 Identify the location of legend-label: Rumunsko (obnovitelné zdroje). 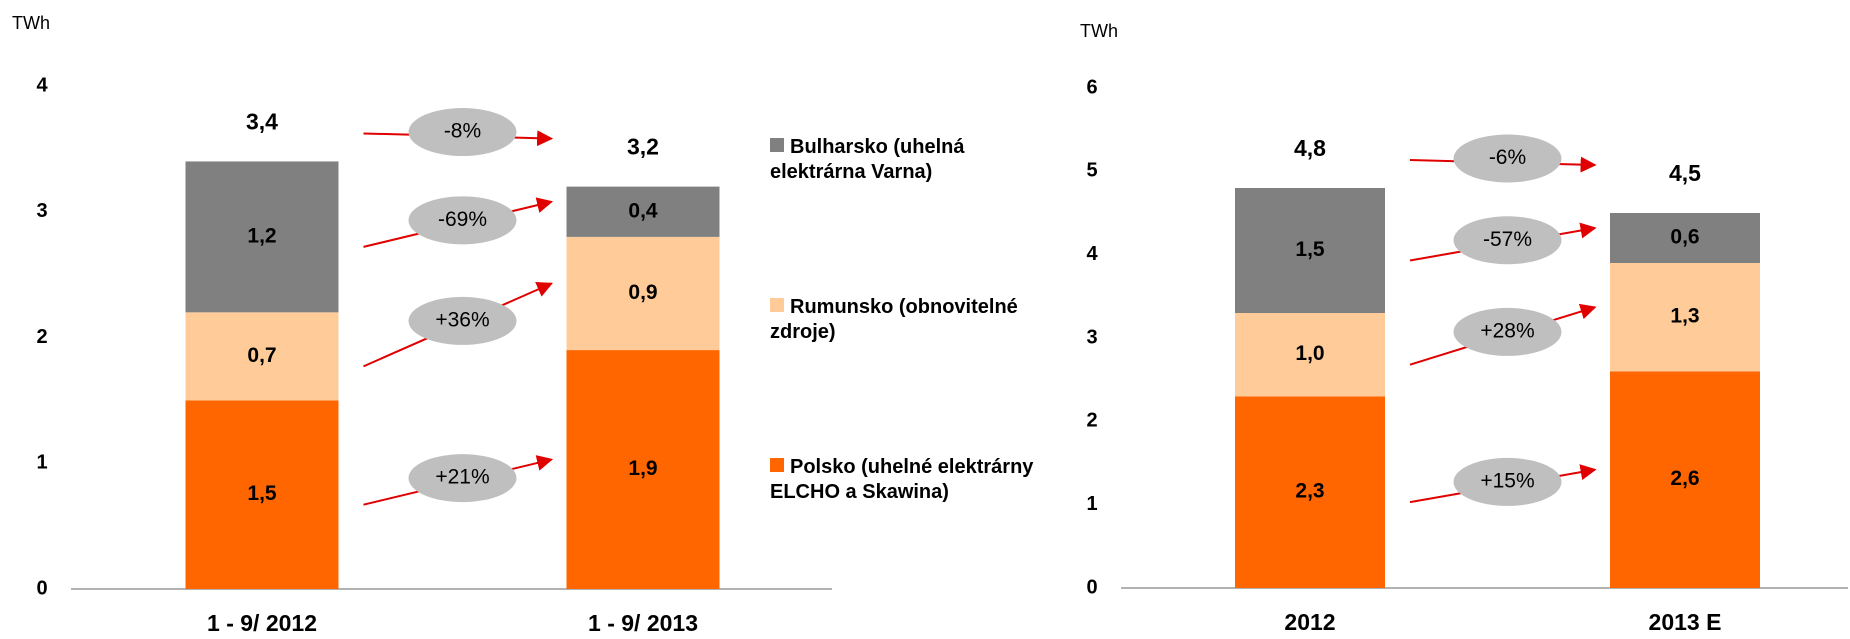
(894, 319).